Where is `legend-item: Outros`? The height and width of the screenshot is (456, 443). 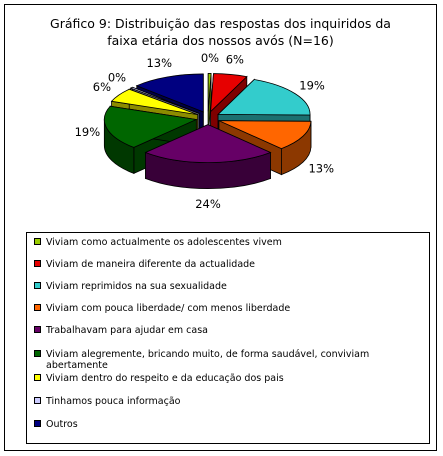 legend-item: Outros is located at coordinates (226, 424).